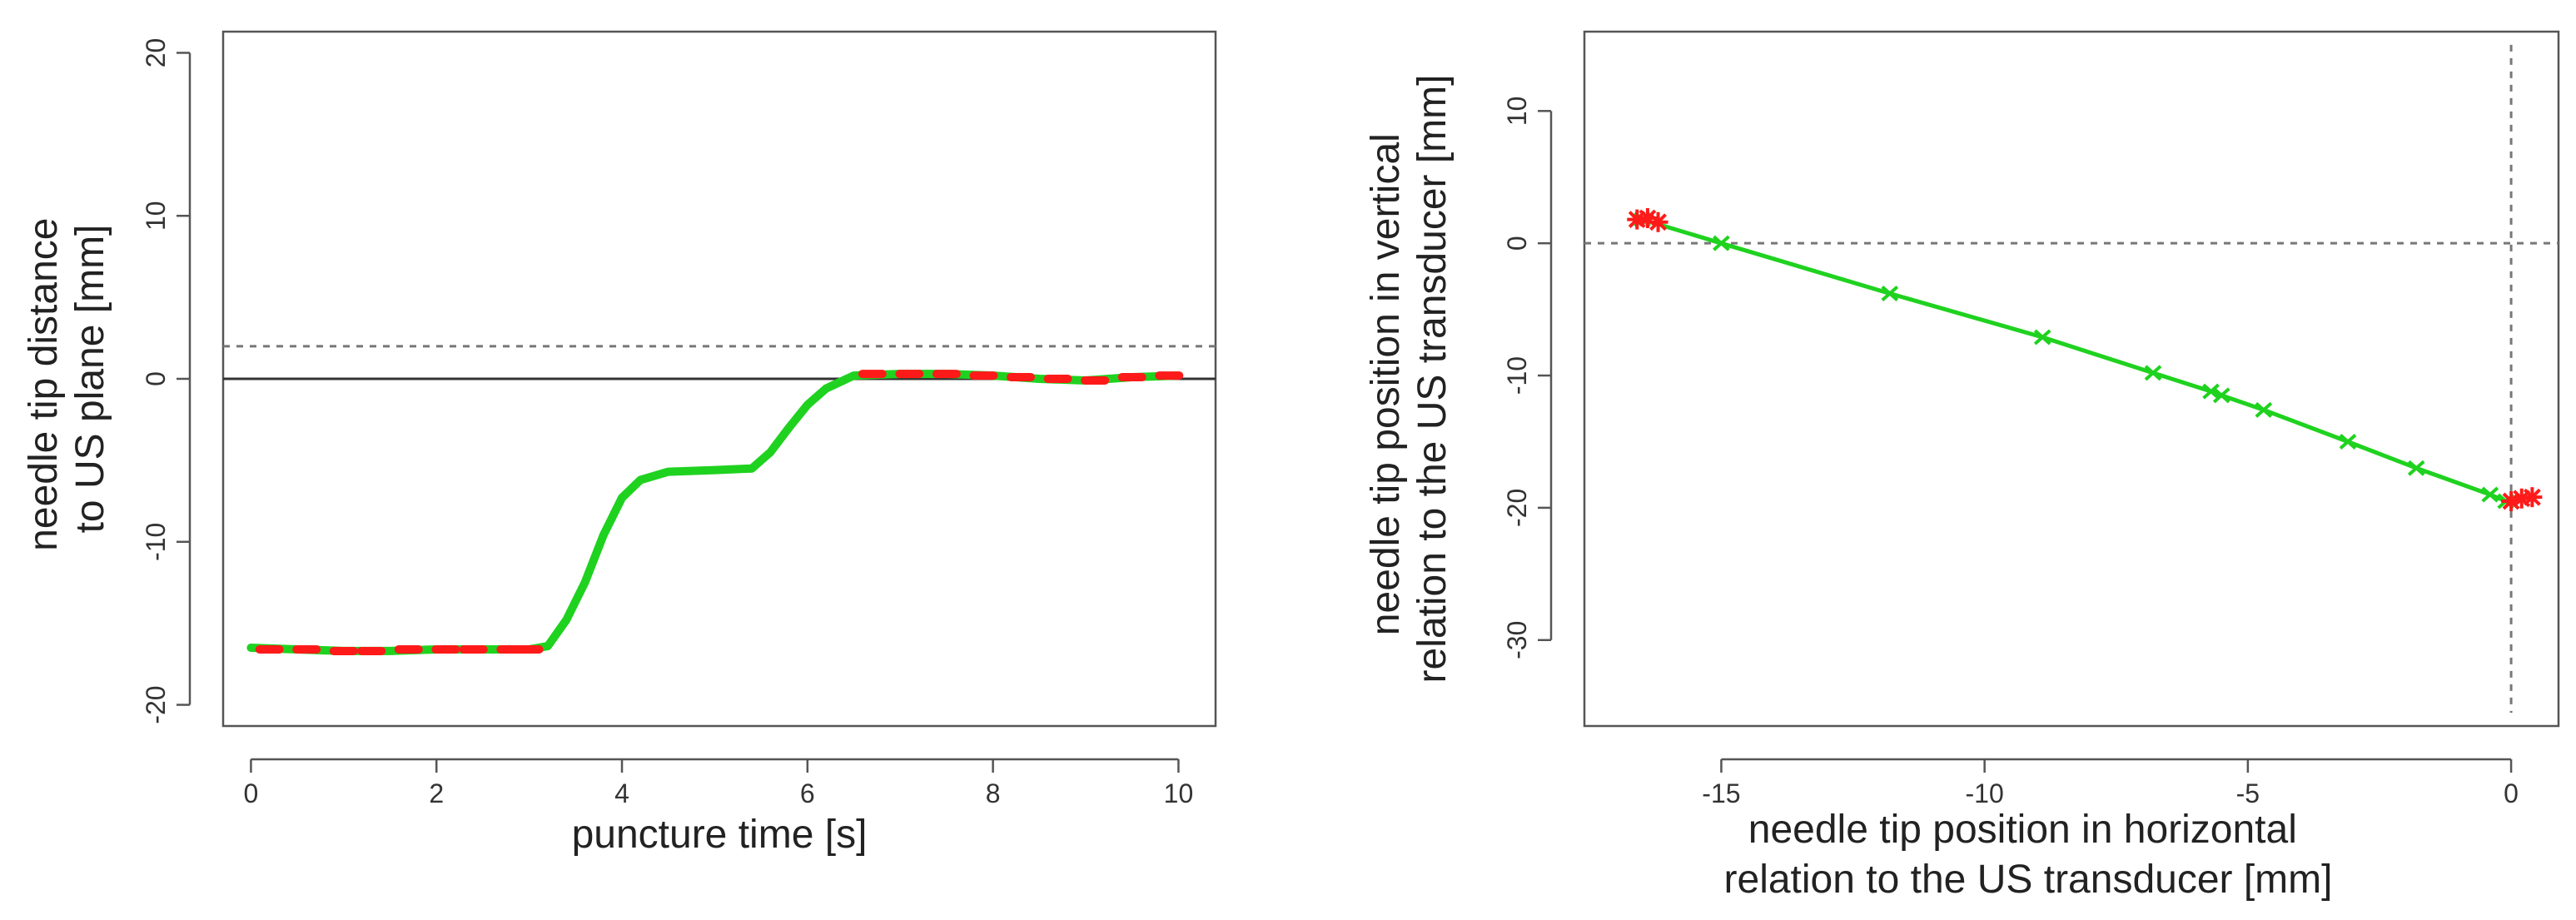  Describe the element at coordinates (2248, 793) in the screenshot. I see `right-x-tick-label--5: -5` at that location.